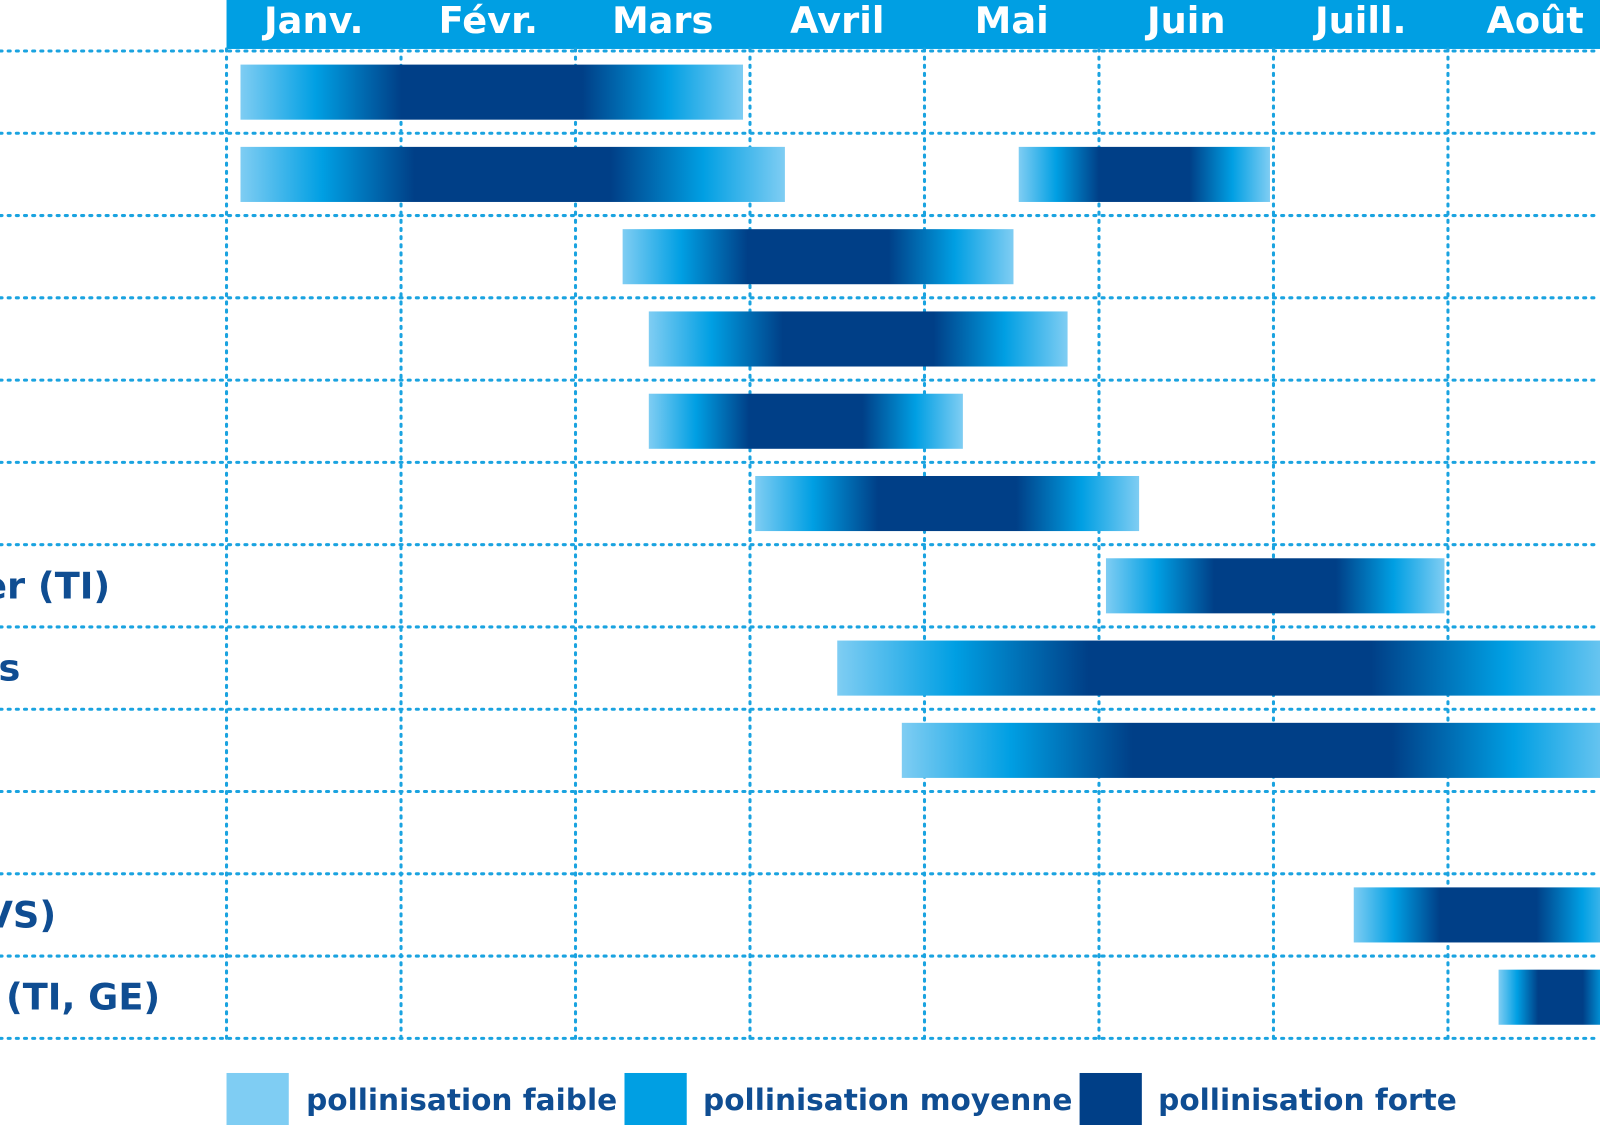  Describe the element at coordinates (837, 21) in the screenshot. I see `month-label: Avril` at that location.